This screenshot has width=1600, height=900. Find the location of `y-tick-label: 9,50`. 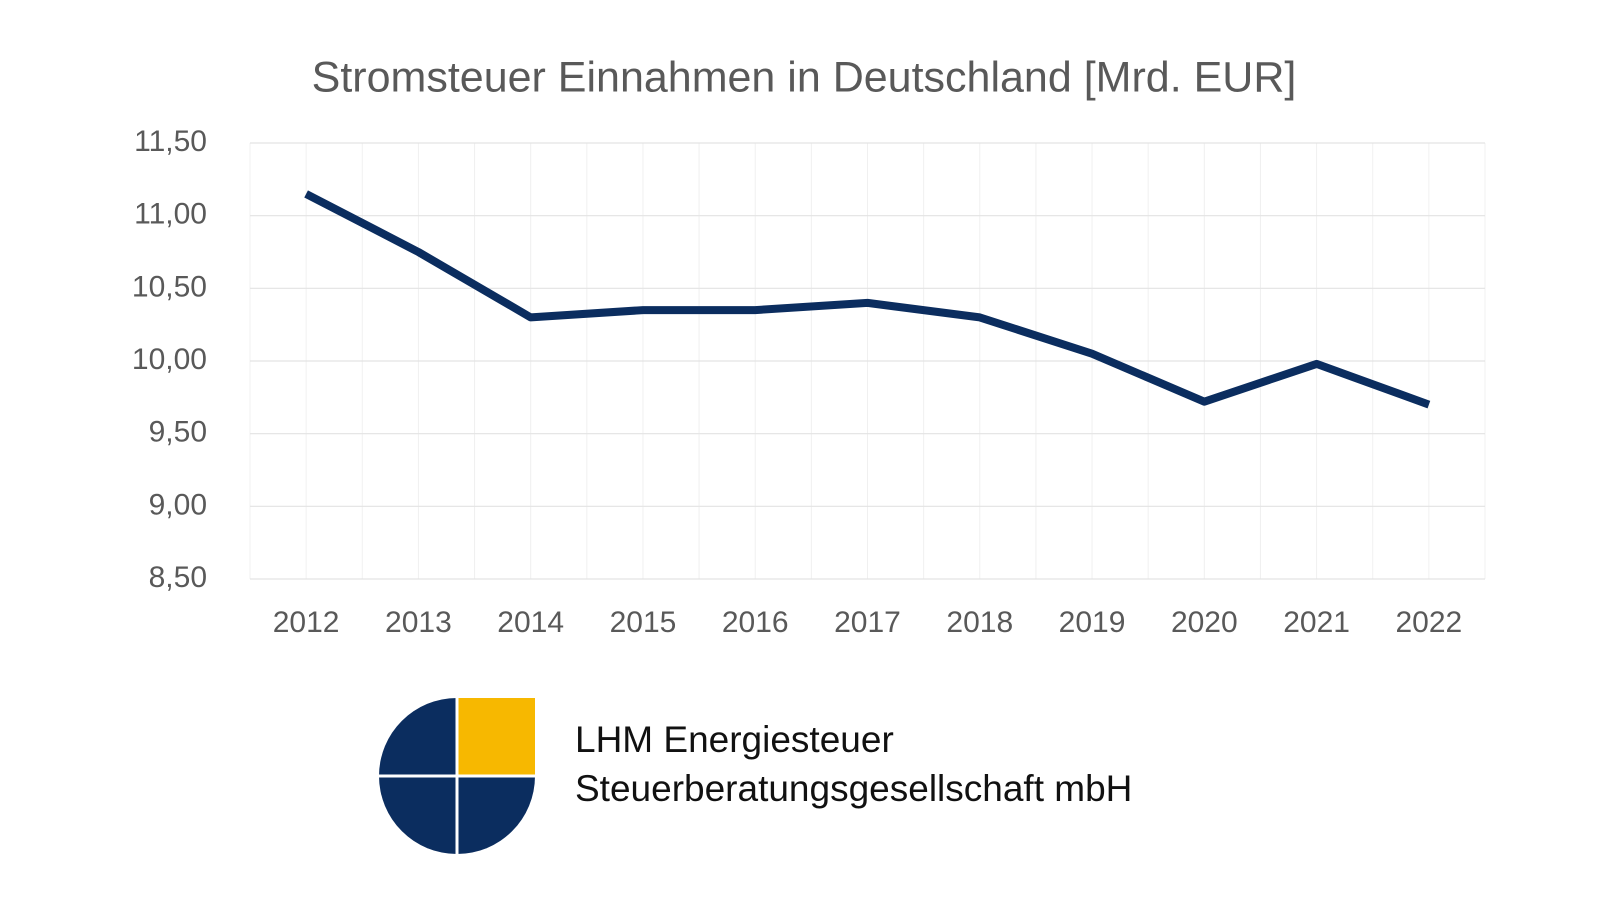

y-tick-label: 9,50 is located at coordinates (178, 432).